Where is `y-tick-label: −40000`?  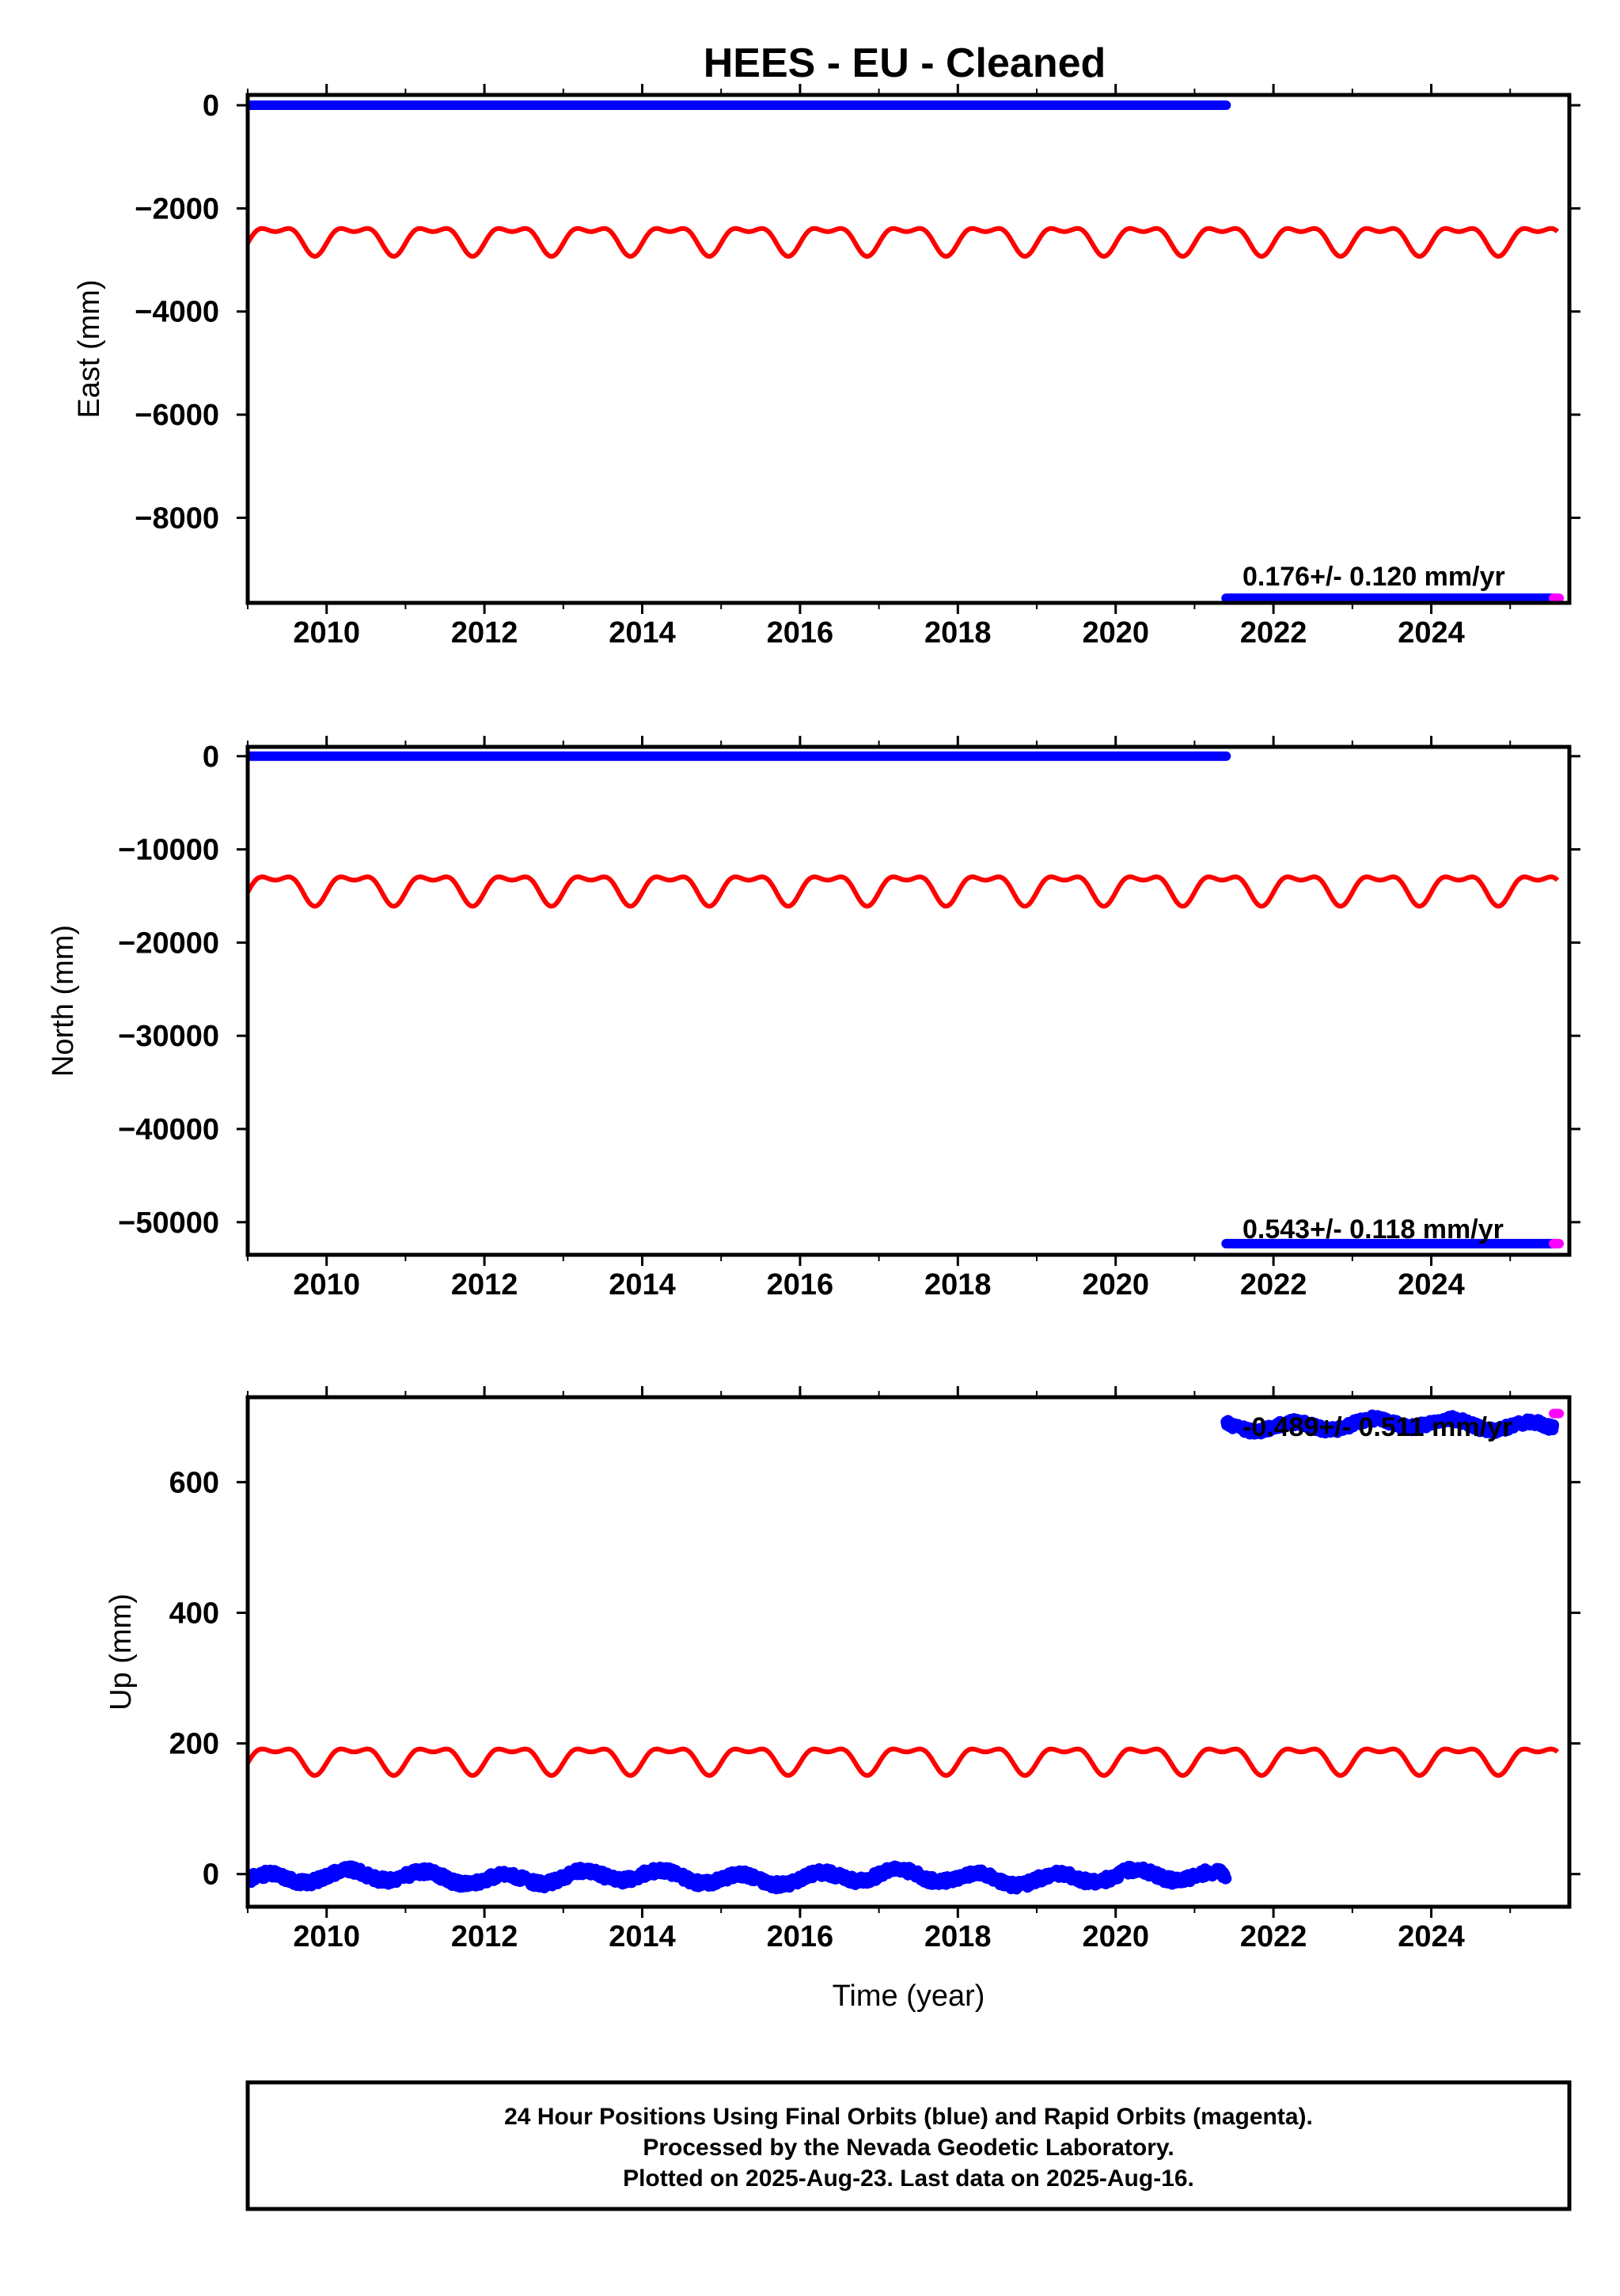 y-tick-label: −40000 is located at coordinates (168, 1129).